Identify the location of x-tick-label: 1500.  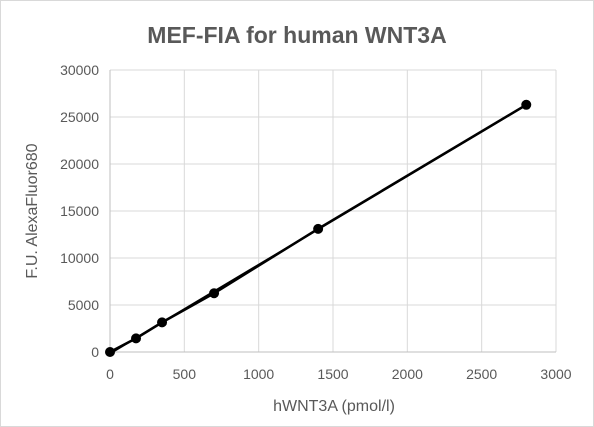
(332, 374).